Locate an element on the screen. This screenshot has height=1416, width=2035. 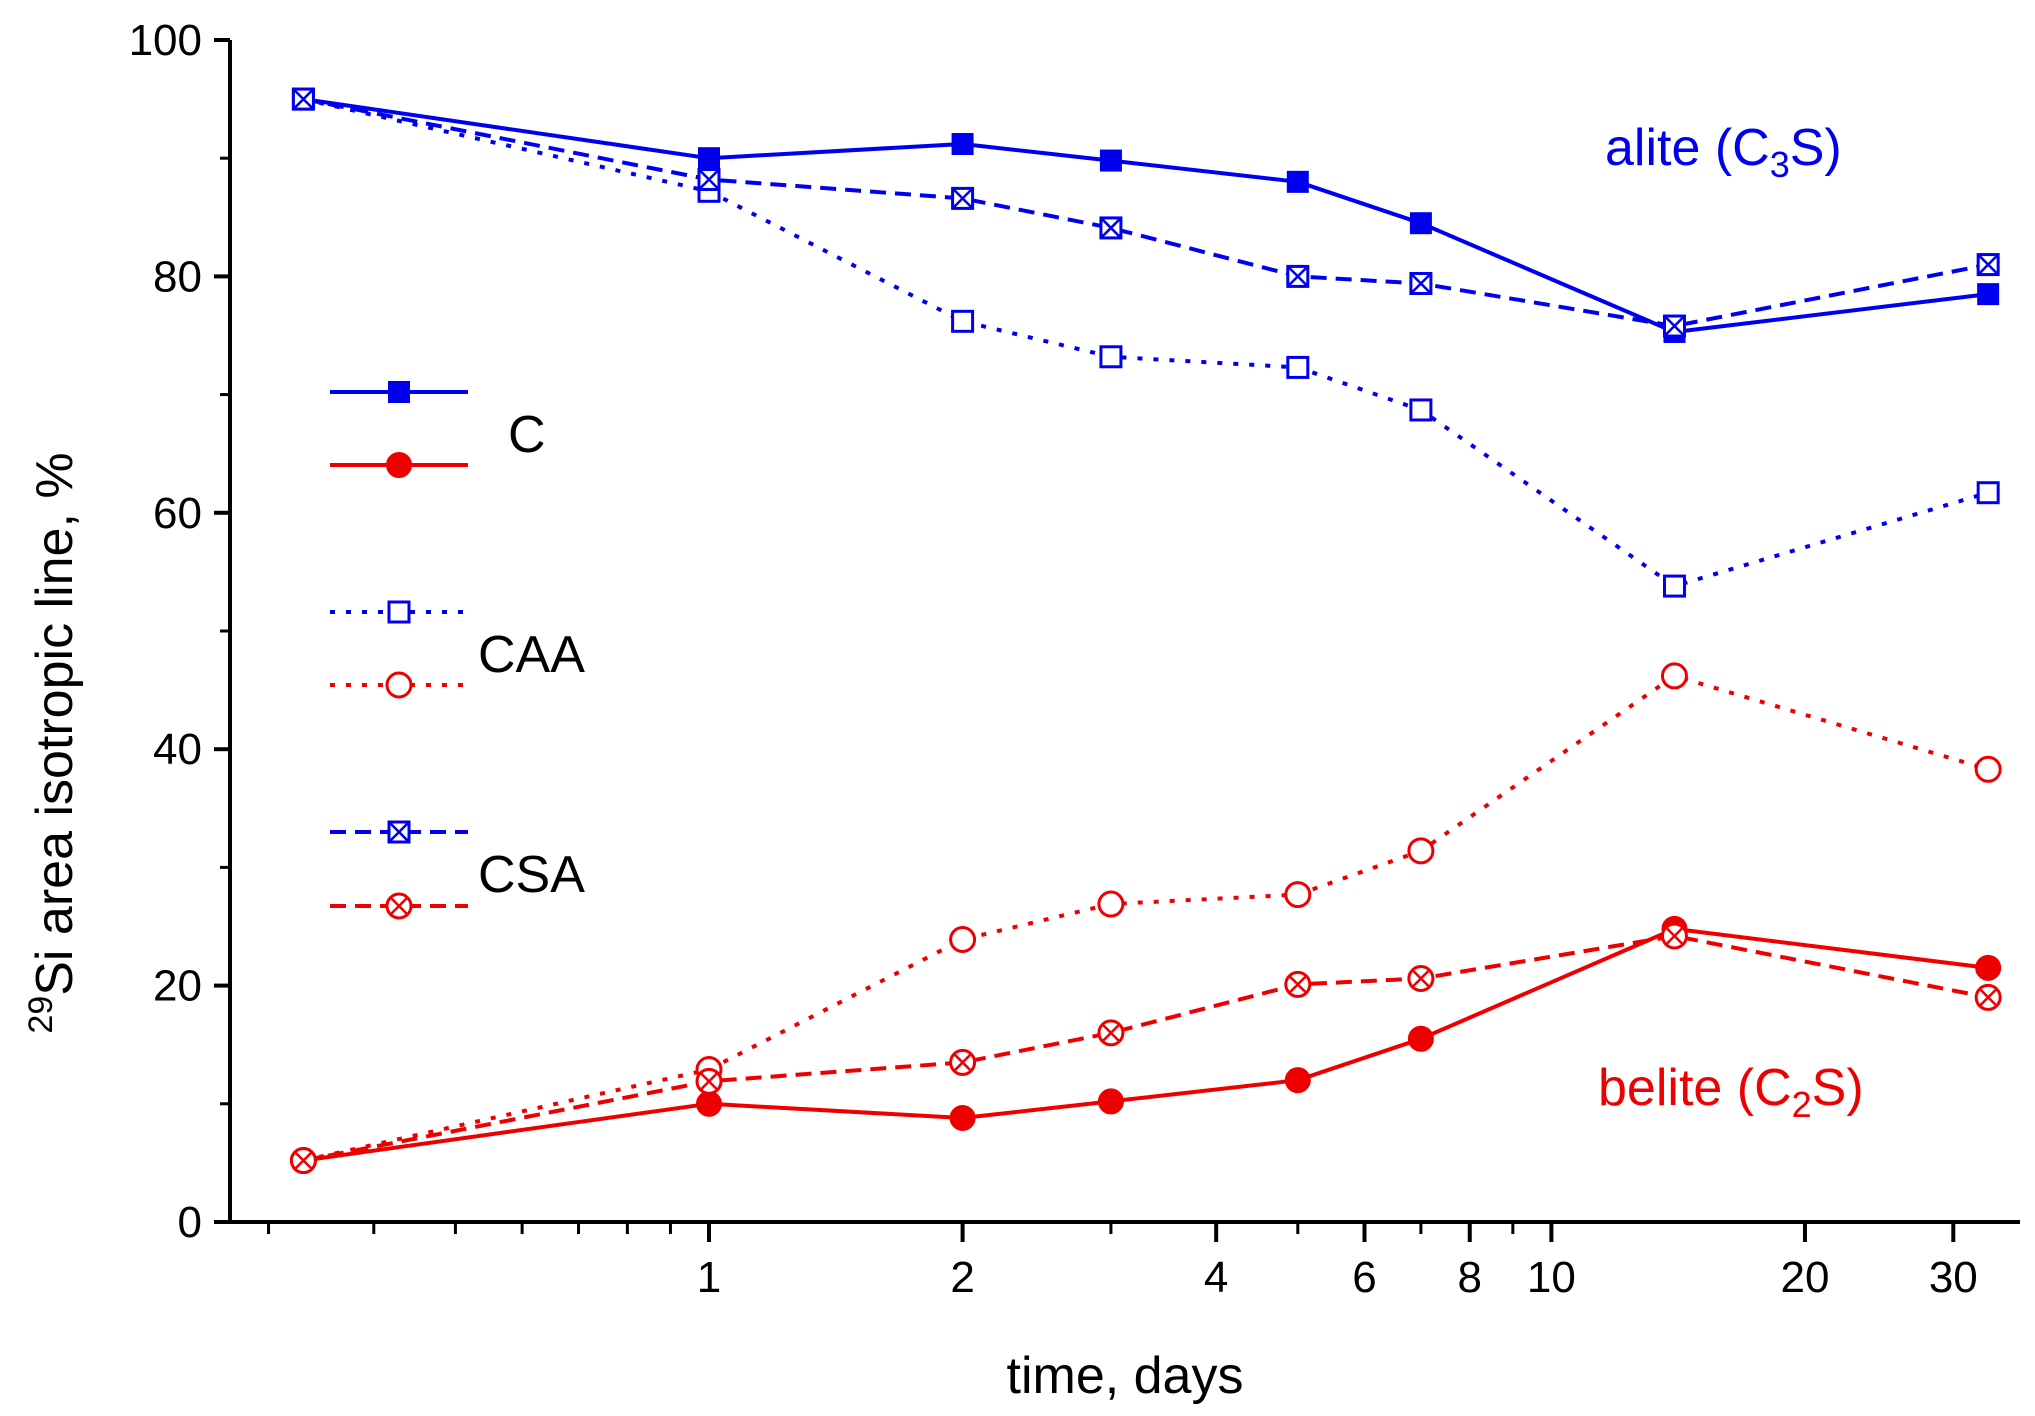
legend-marker-csa-alite-cross is located at coordinates (399, 832).